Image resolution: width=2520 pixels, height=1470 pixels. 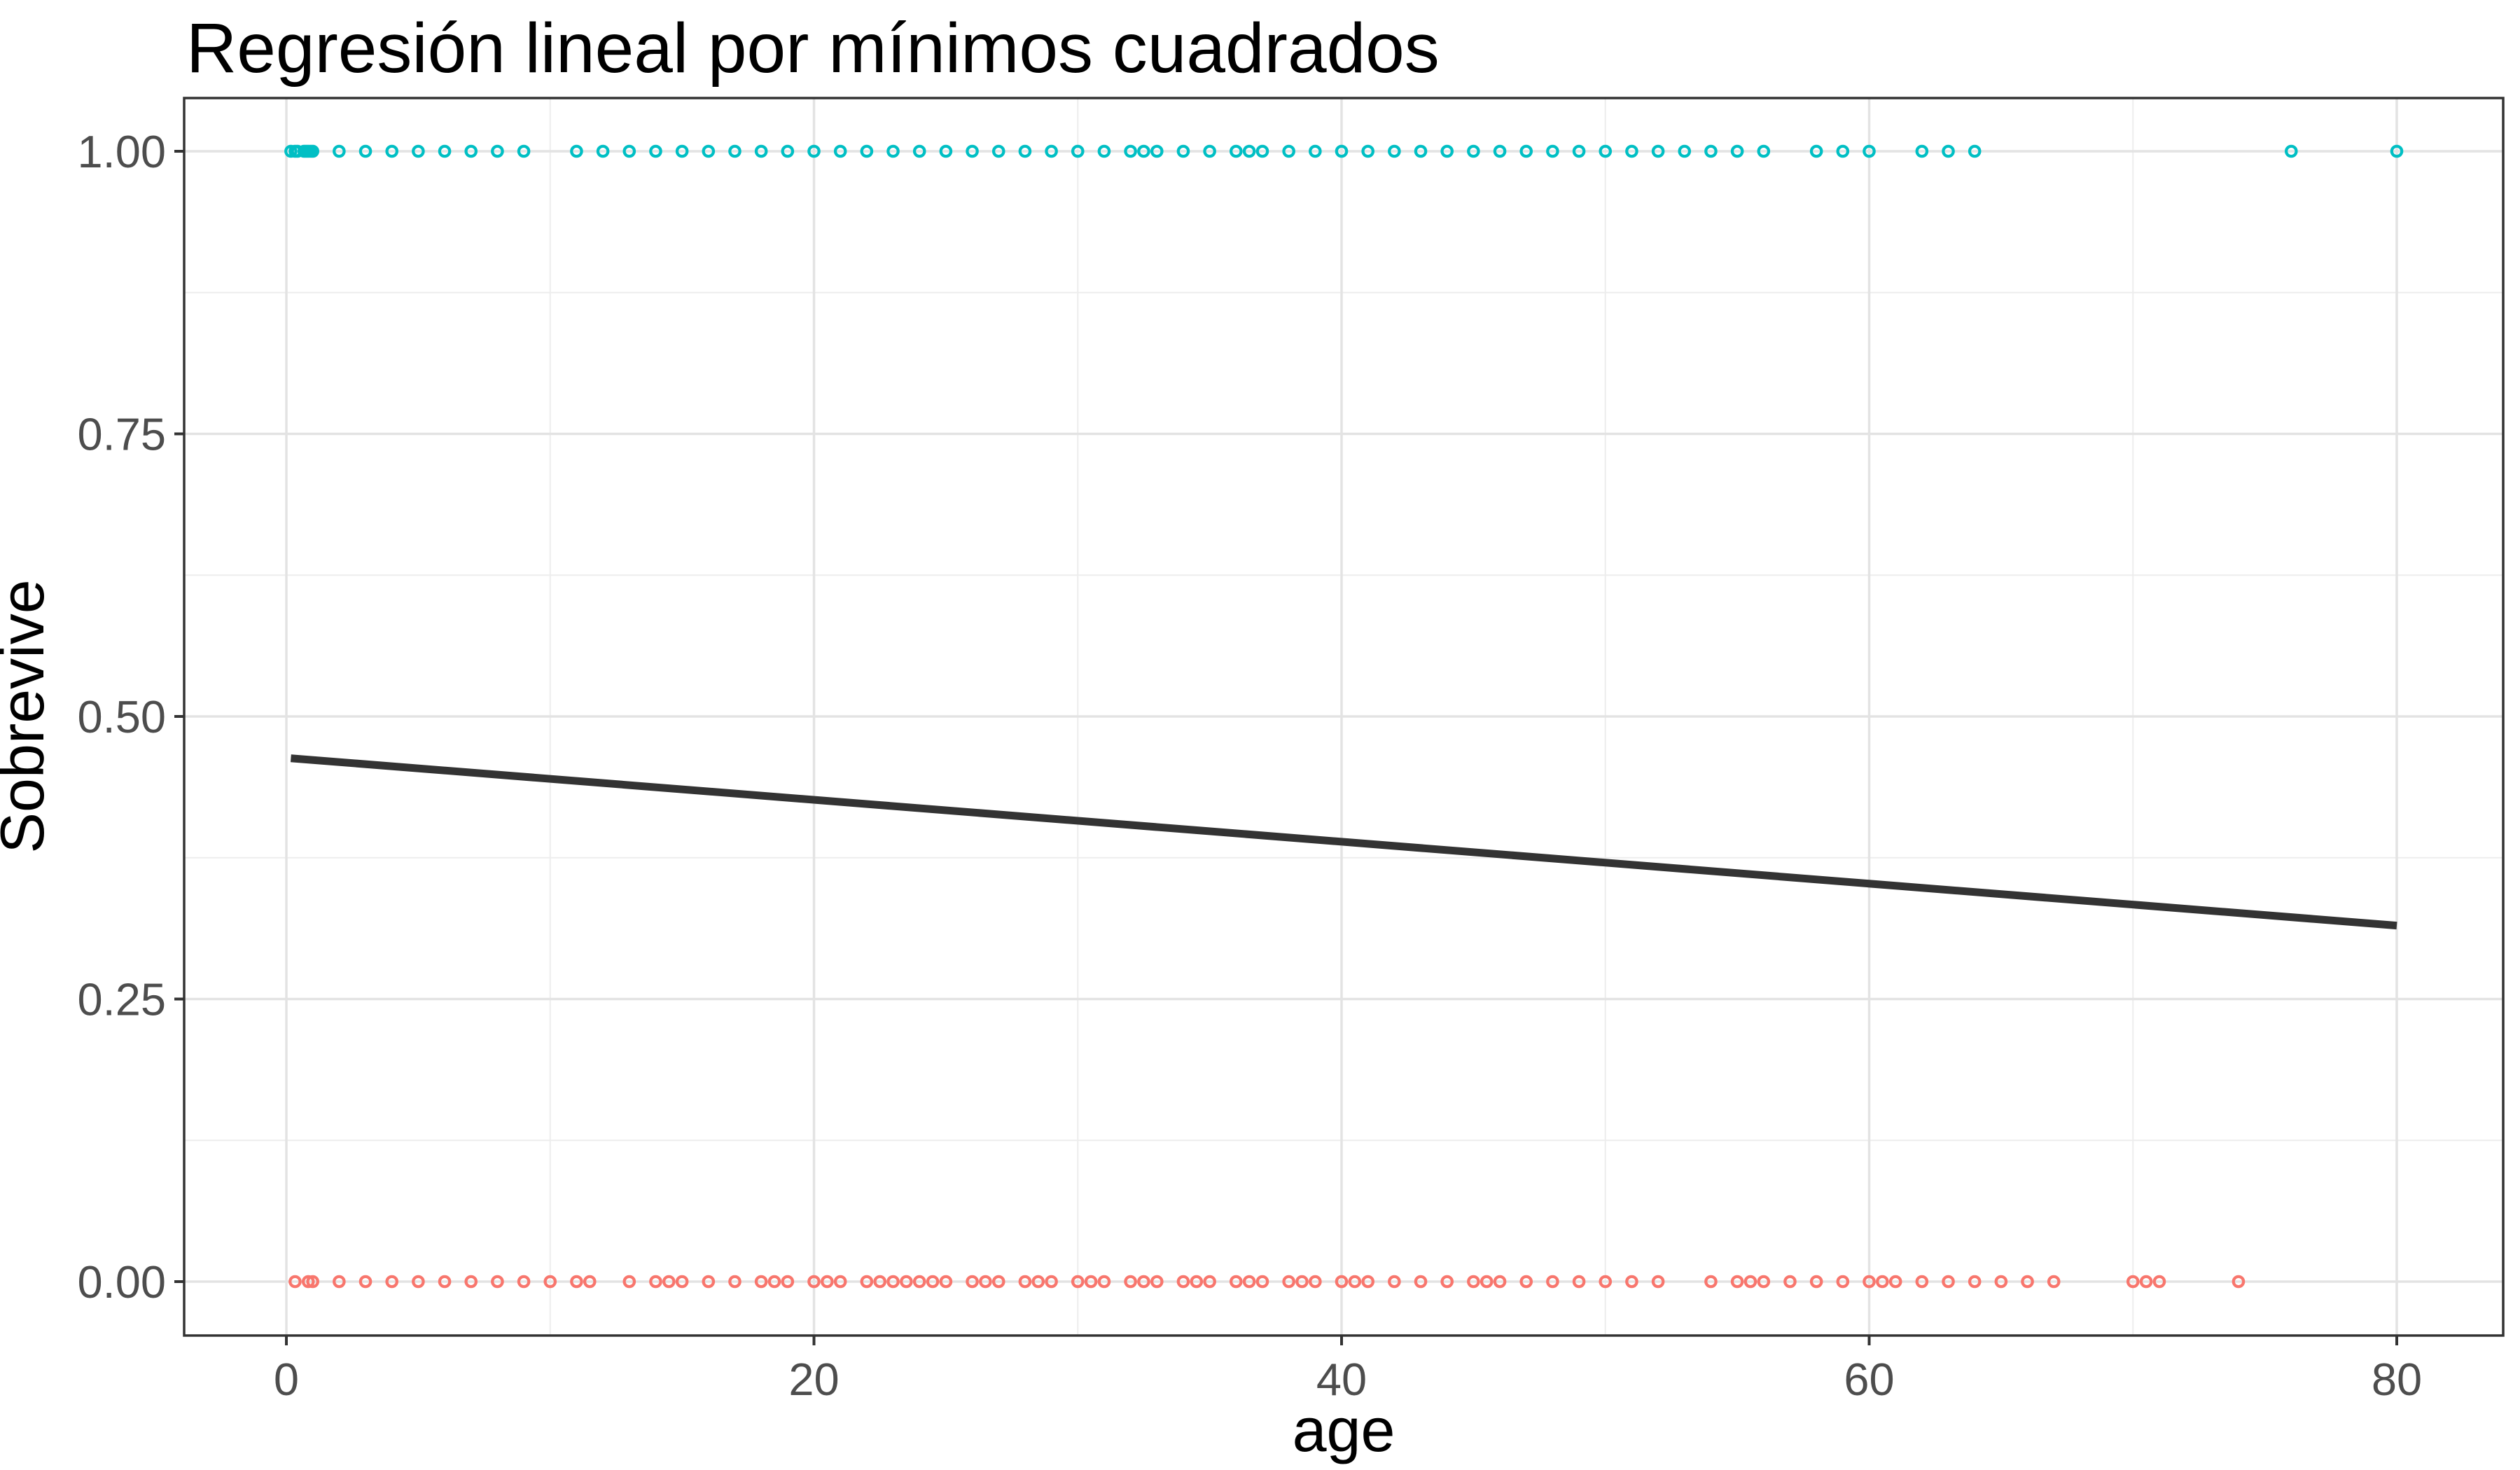 What do you see at coordinates (1343, 842) in the screenshot?
I see `regression-line` at bounding box center [1343, 842].